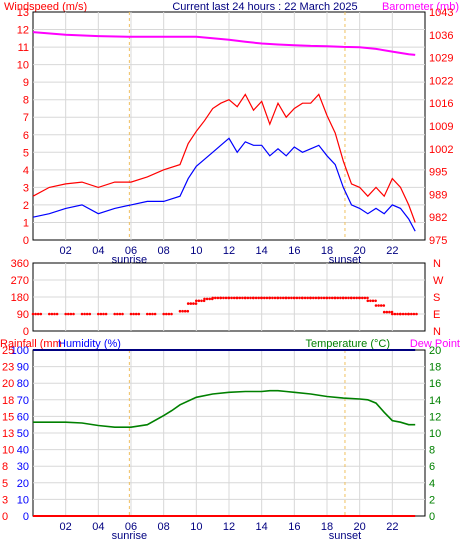 Image resolution: width=463 pixels, height=542 pixels. What do you see at coordinates (441, 81) in the screenshot?
I see `y-tick-label: 1022` at bounding box center [441, 81].